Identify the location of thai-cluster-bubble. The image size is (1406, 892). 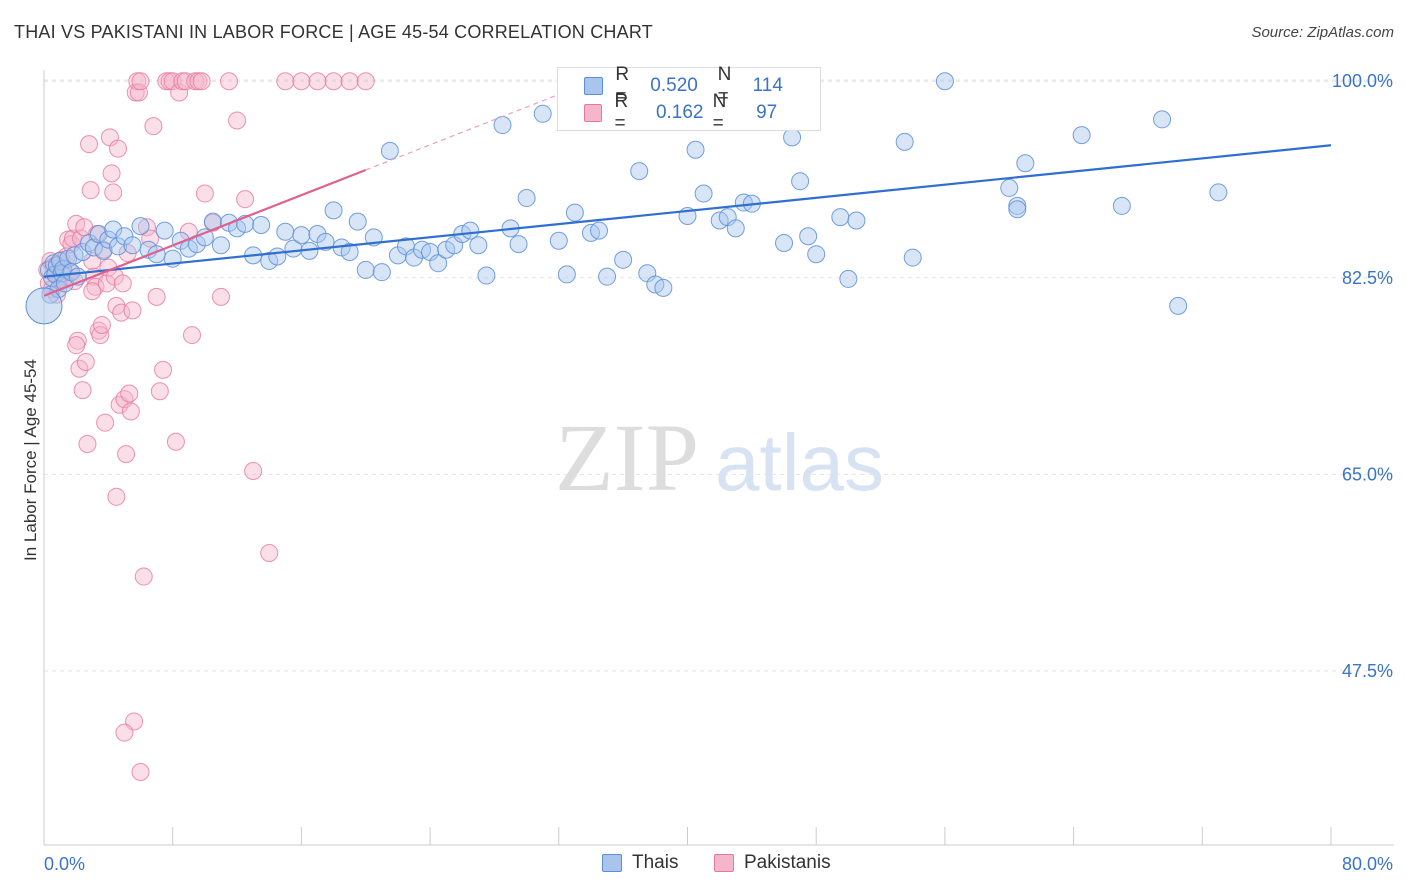
(44, 306).